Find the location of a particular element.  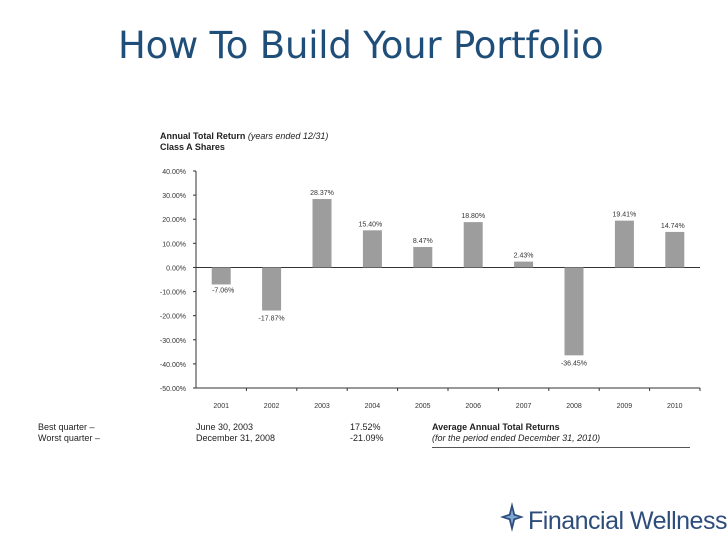

quarter-labels: Best quarter – Worst quarter – is located at coordinates (69, 433).